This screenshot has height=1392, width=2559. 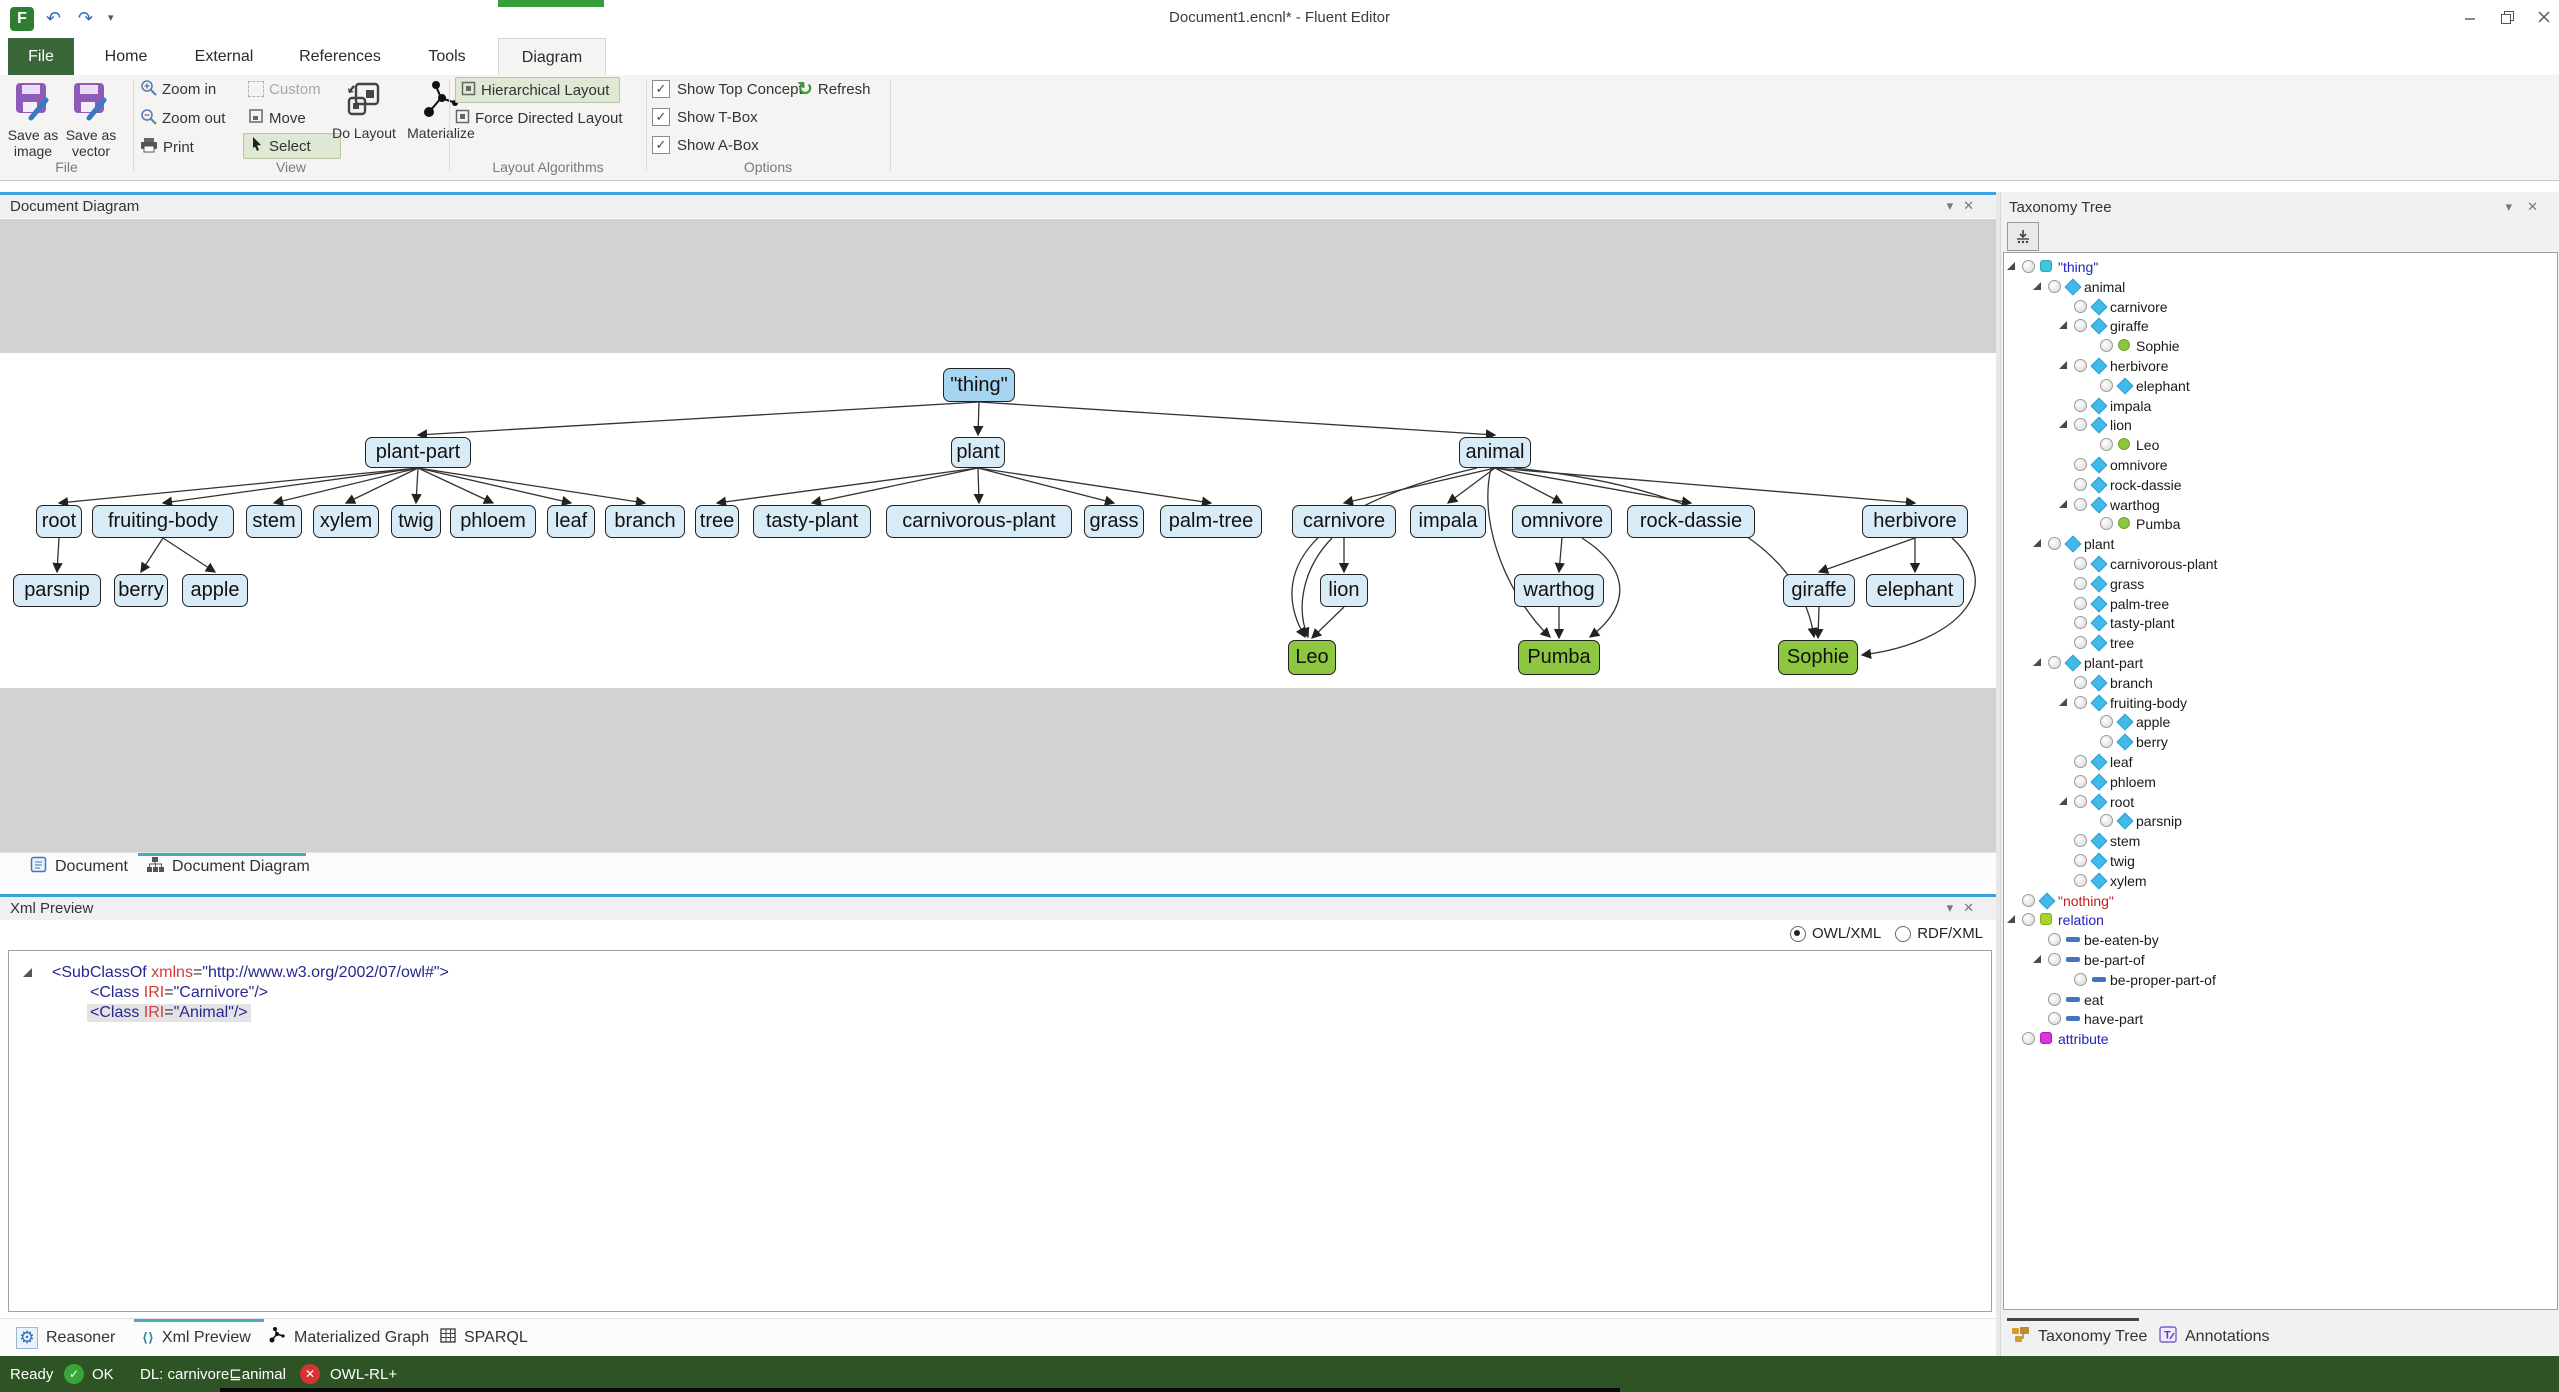 I want to click on tree-item-have-part: have-part, so click(x=2279, y=1018).